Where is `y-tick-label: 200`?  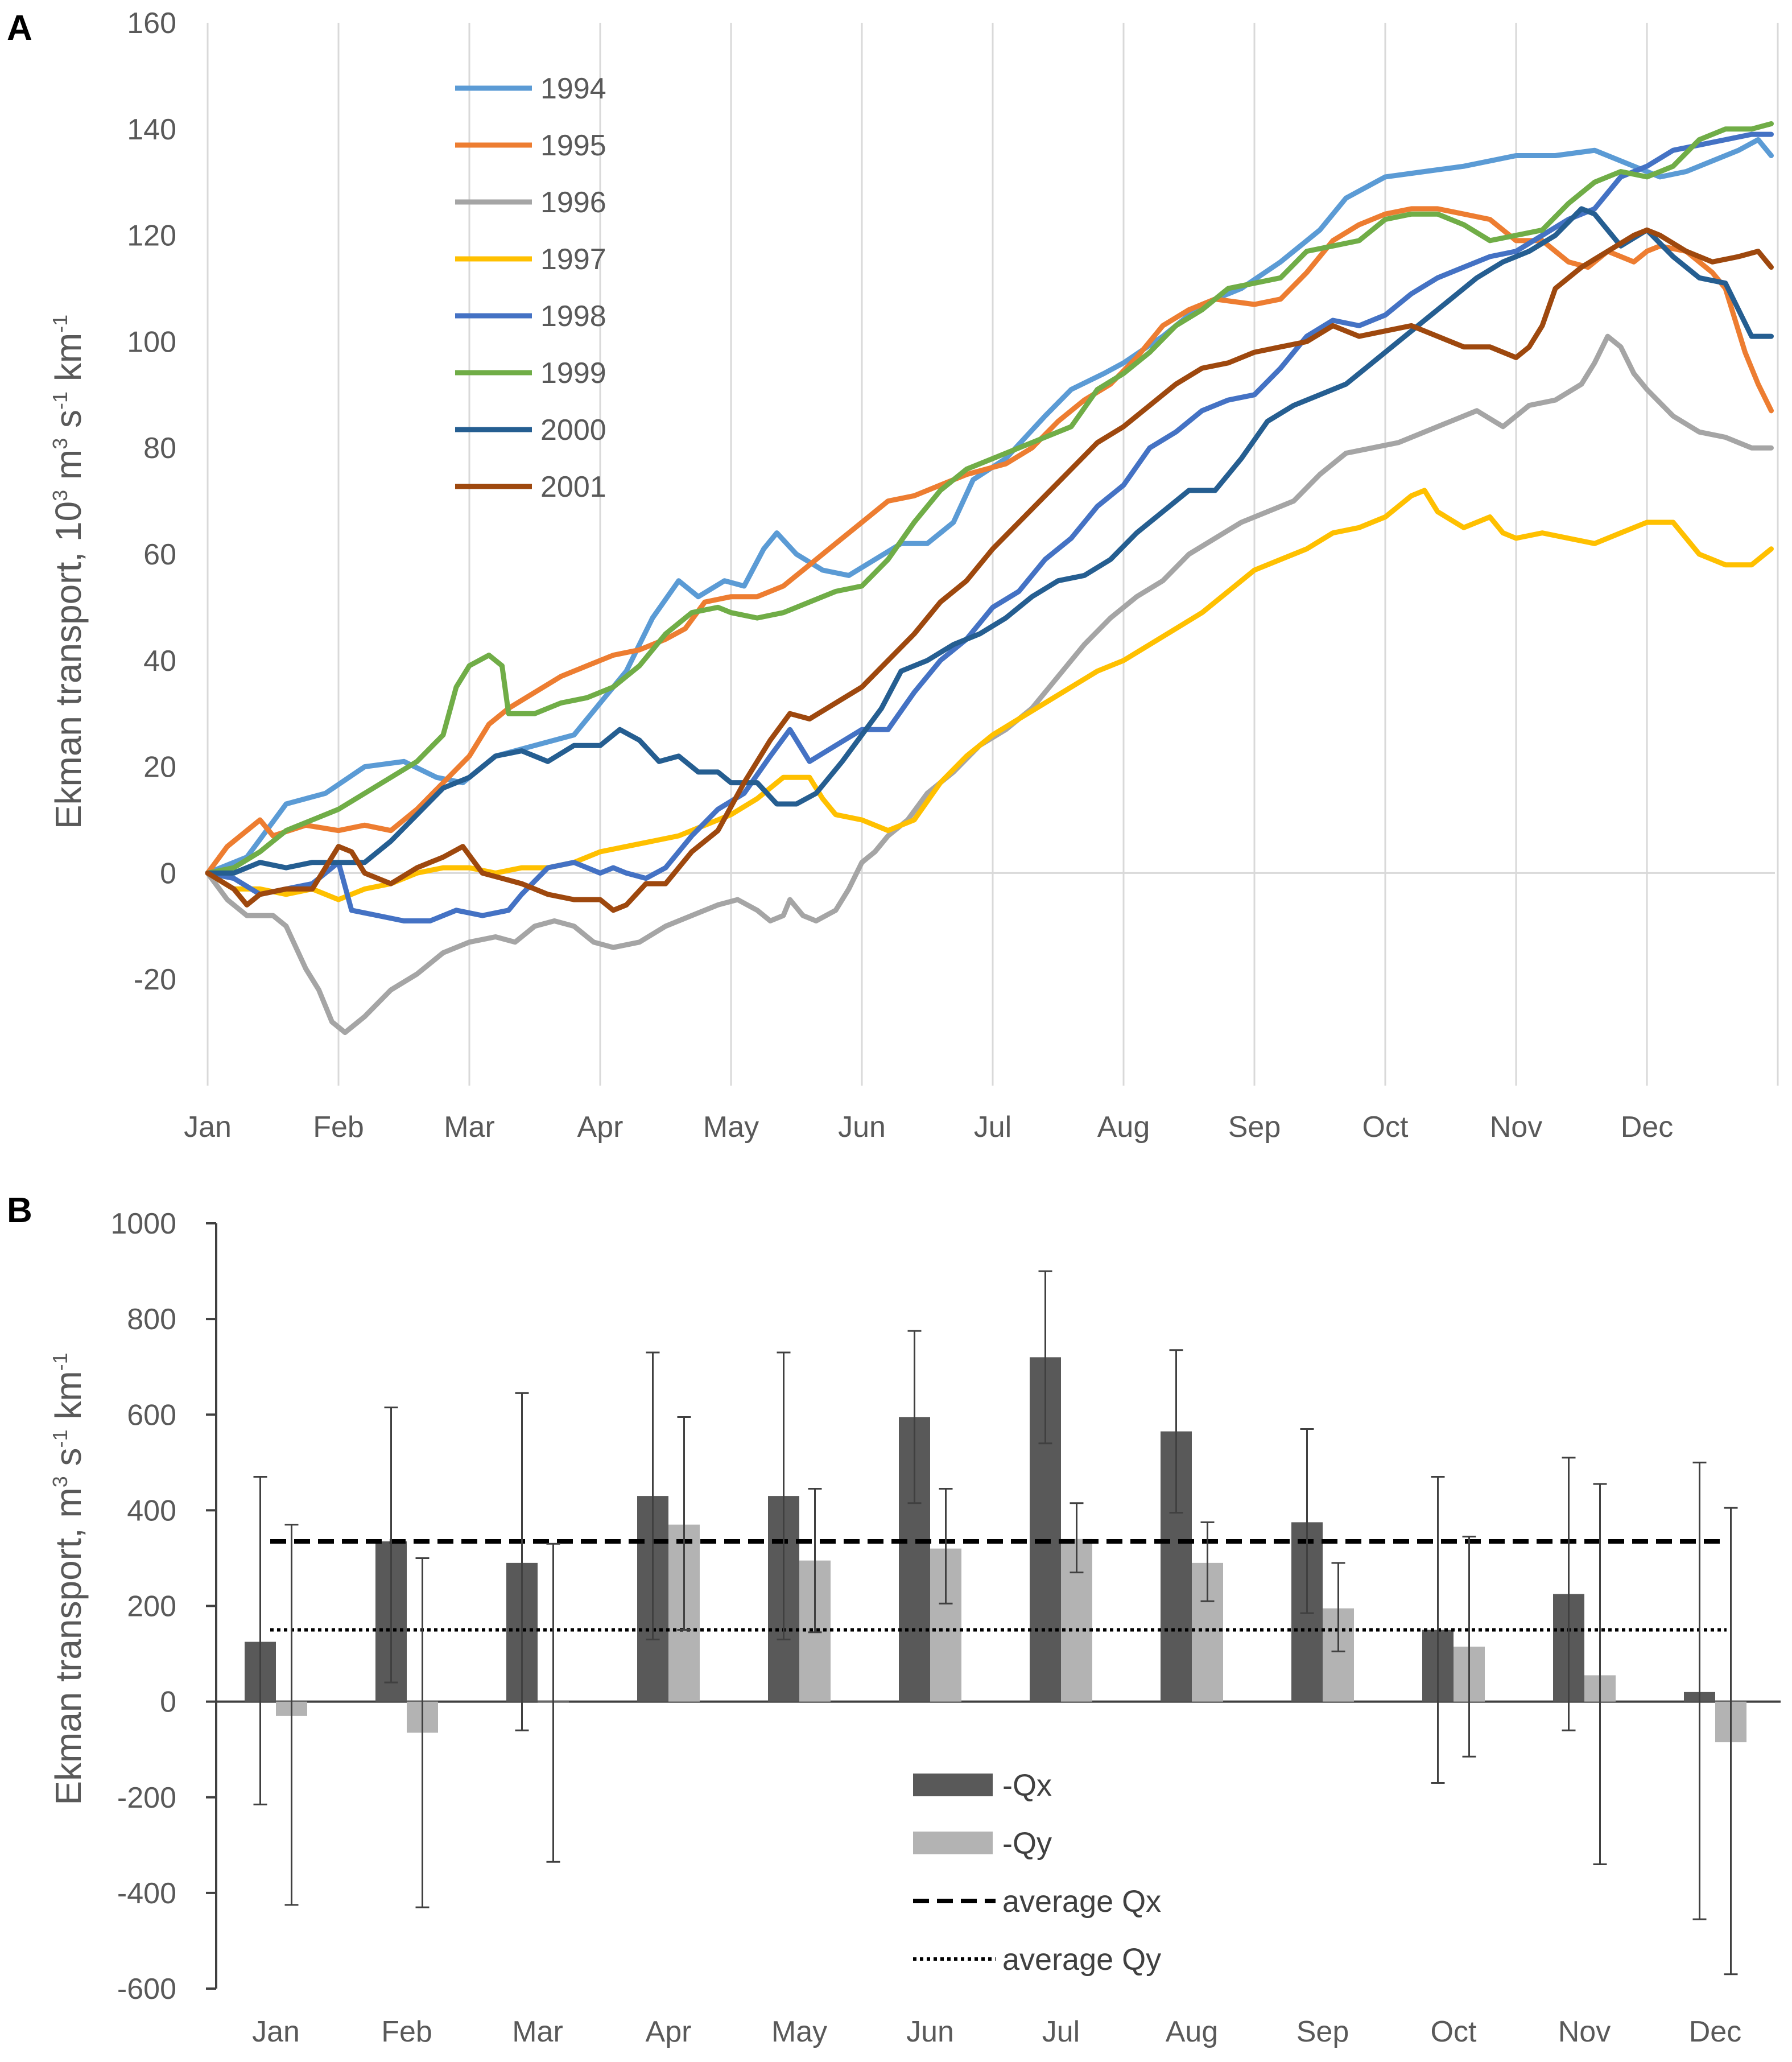
y-tick-label: 200 is located at coordinates (151, 1606).